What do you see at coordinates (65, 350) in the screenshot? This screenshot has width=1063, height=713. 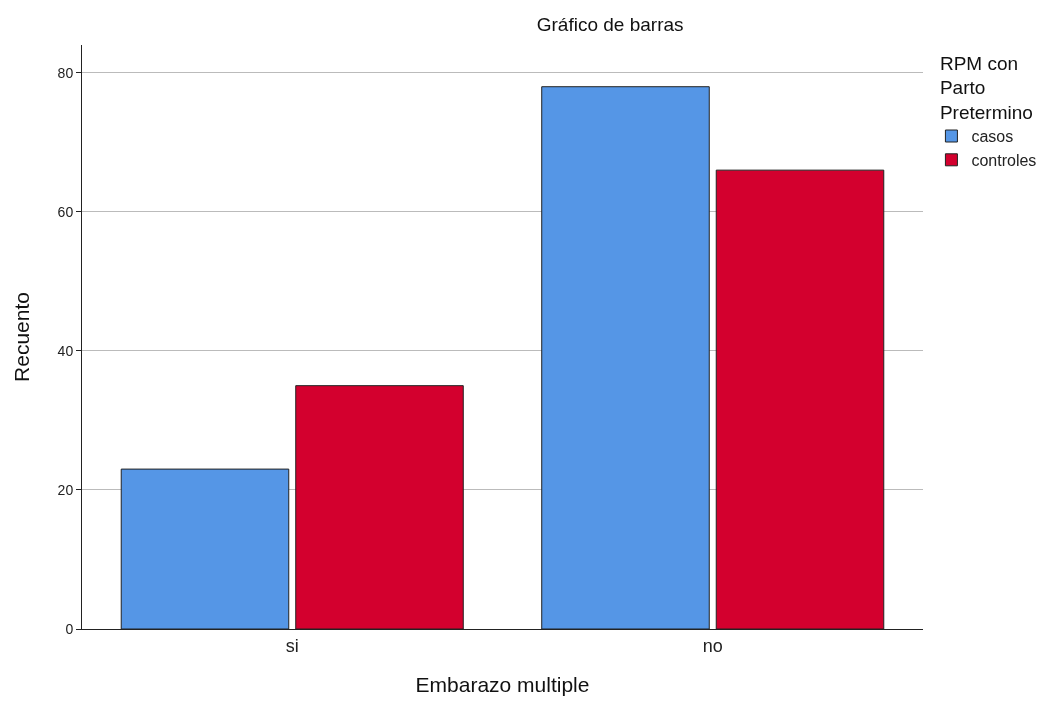 I see `y-tick-label: 40` at bounding box center [65, 350].